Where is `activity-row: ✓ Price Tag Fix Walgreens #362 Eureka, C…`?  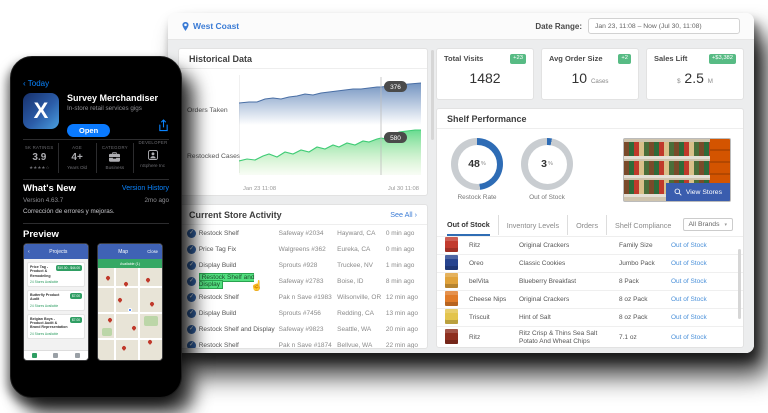 activity-row: ✓ Price Tag Fix Walgreens #362 Eureka, C… is located at coordinates (303, 249).